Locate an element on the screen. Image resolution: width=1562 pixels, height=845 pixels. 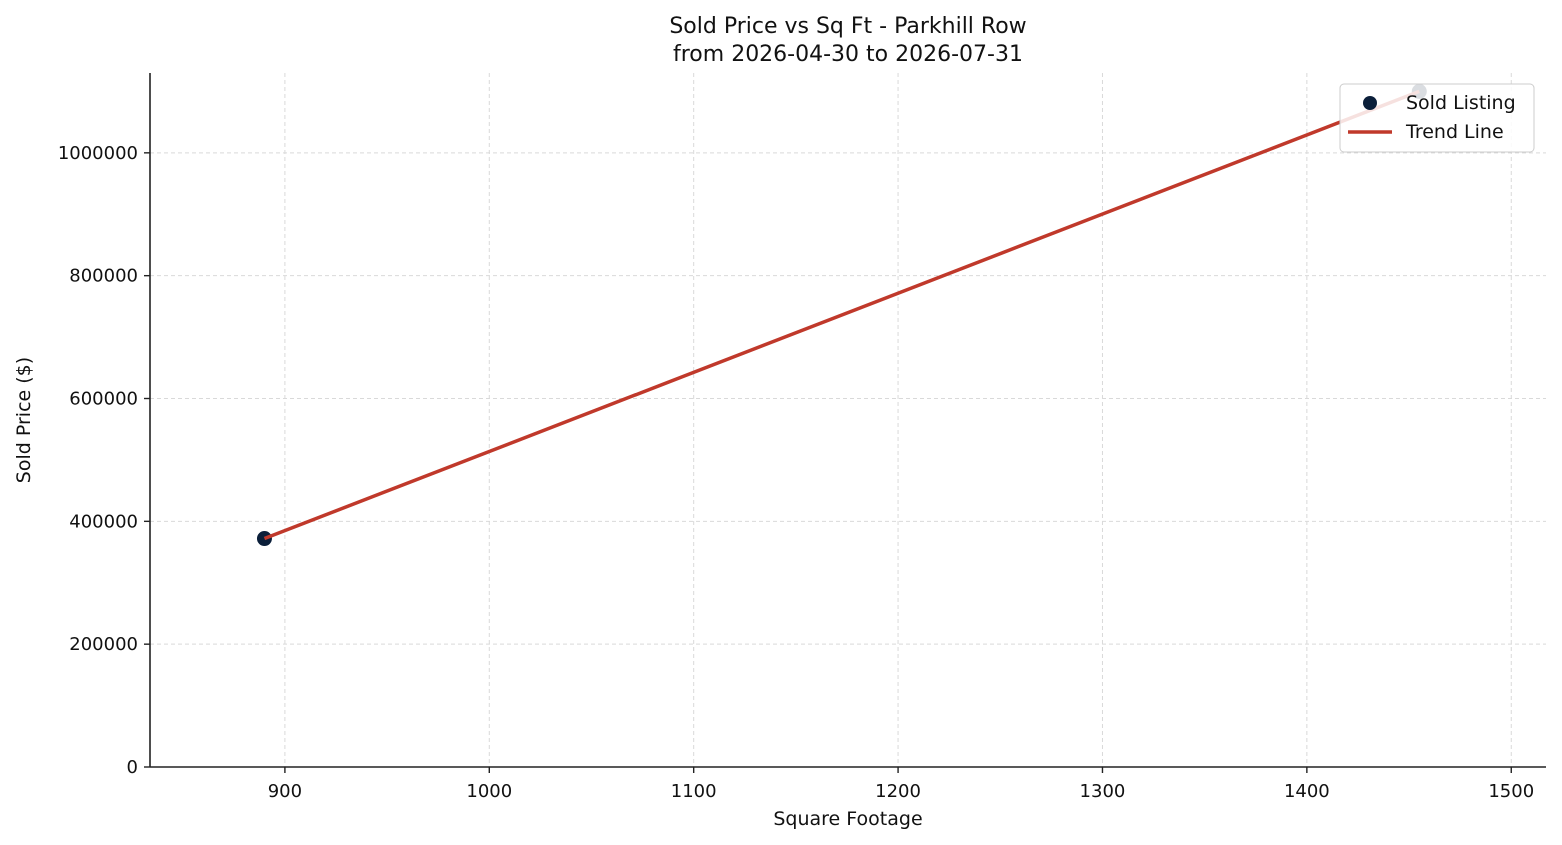
x-tick-label: 1200 is located at coordinates (898, 791).